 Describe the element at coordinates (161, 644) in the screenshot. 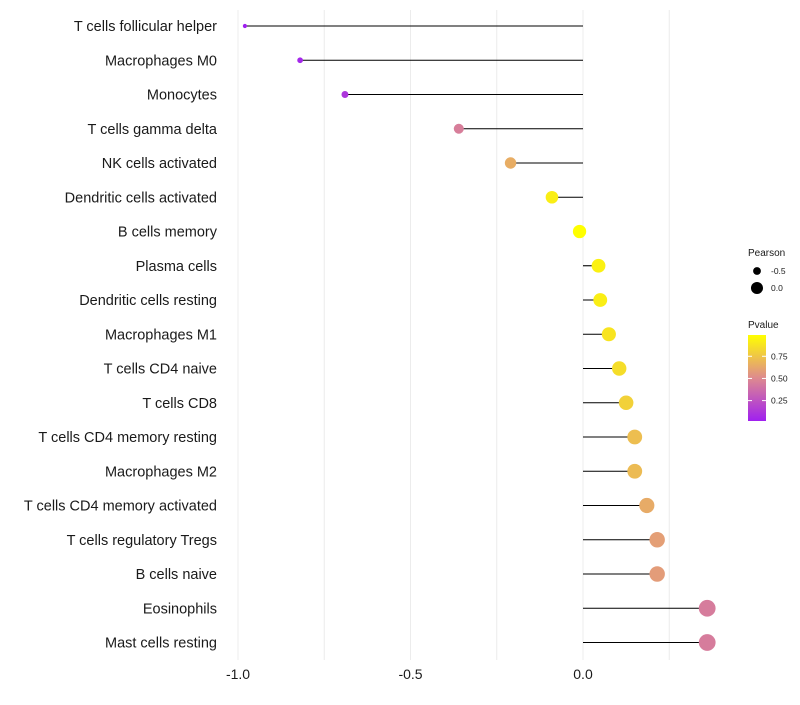

I see `category-label-18: Mast cells resting` at that location.